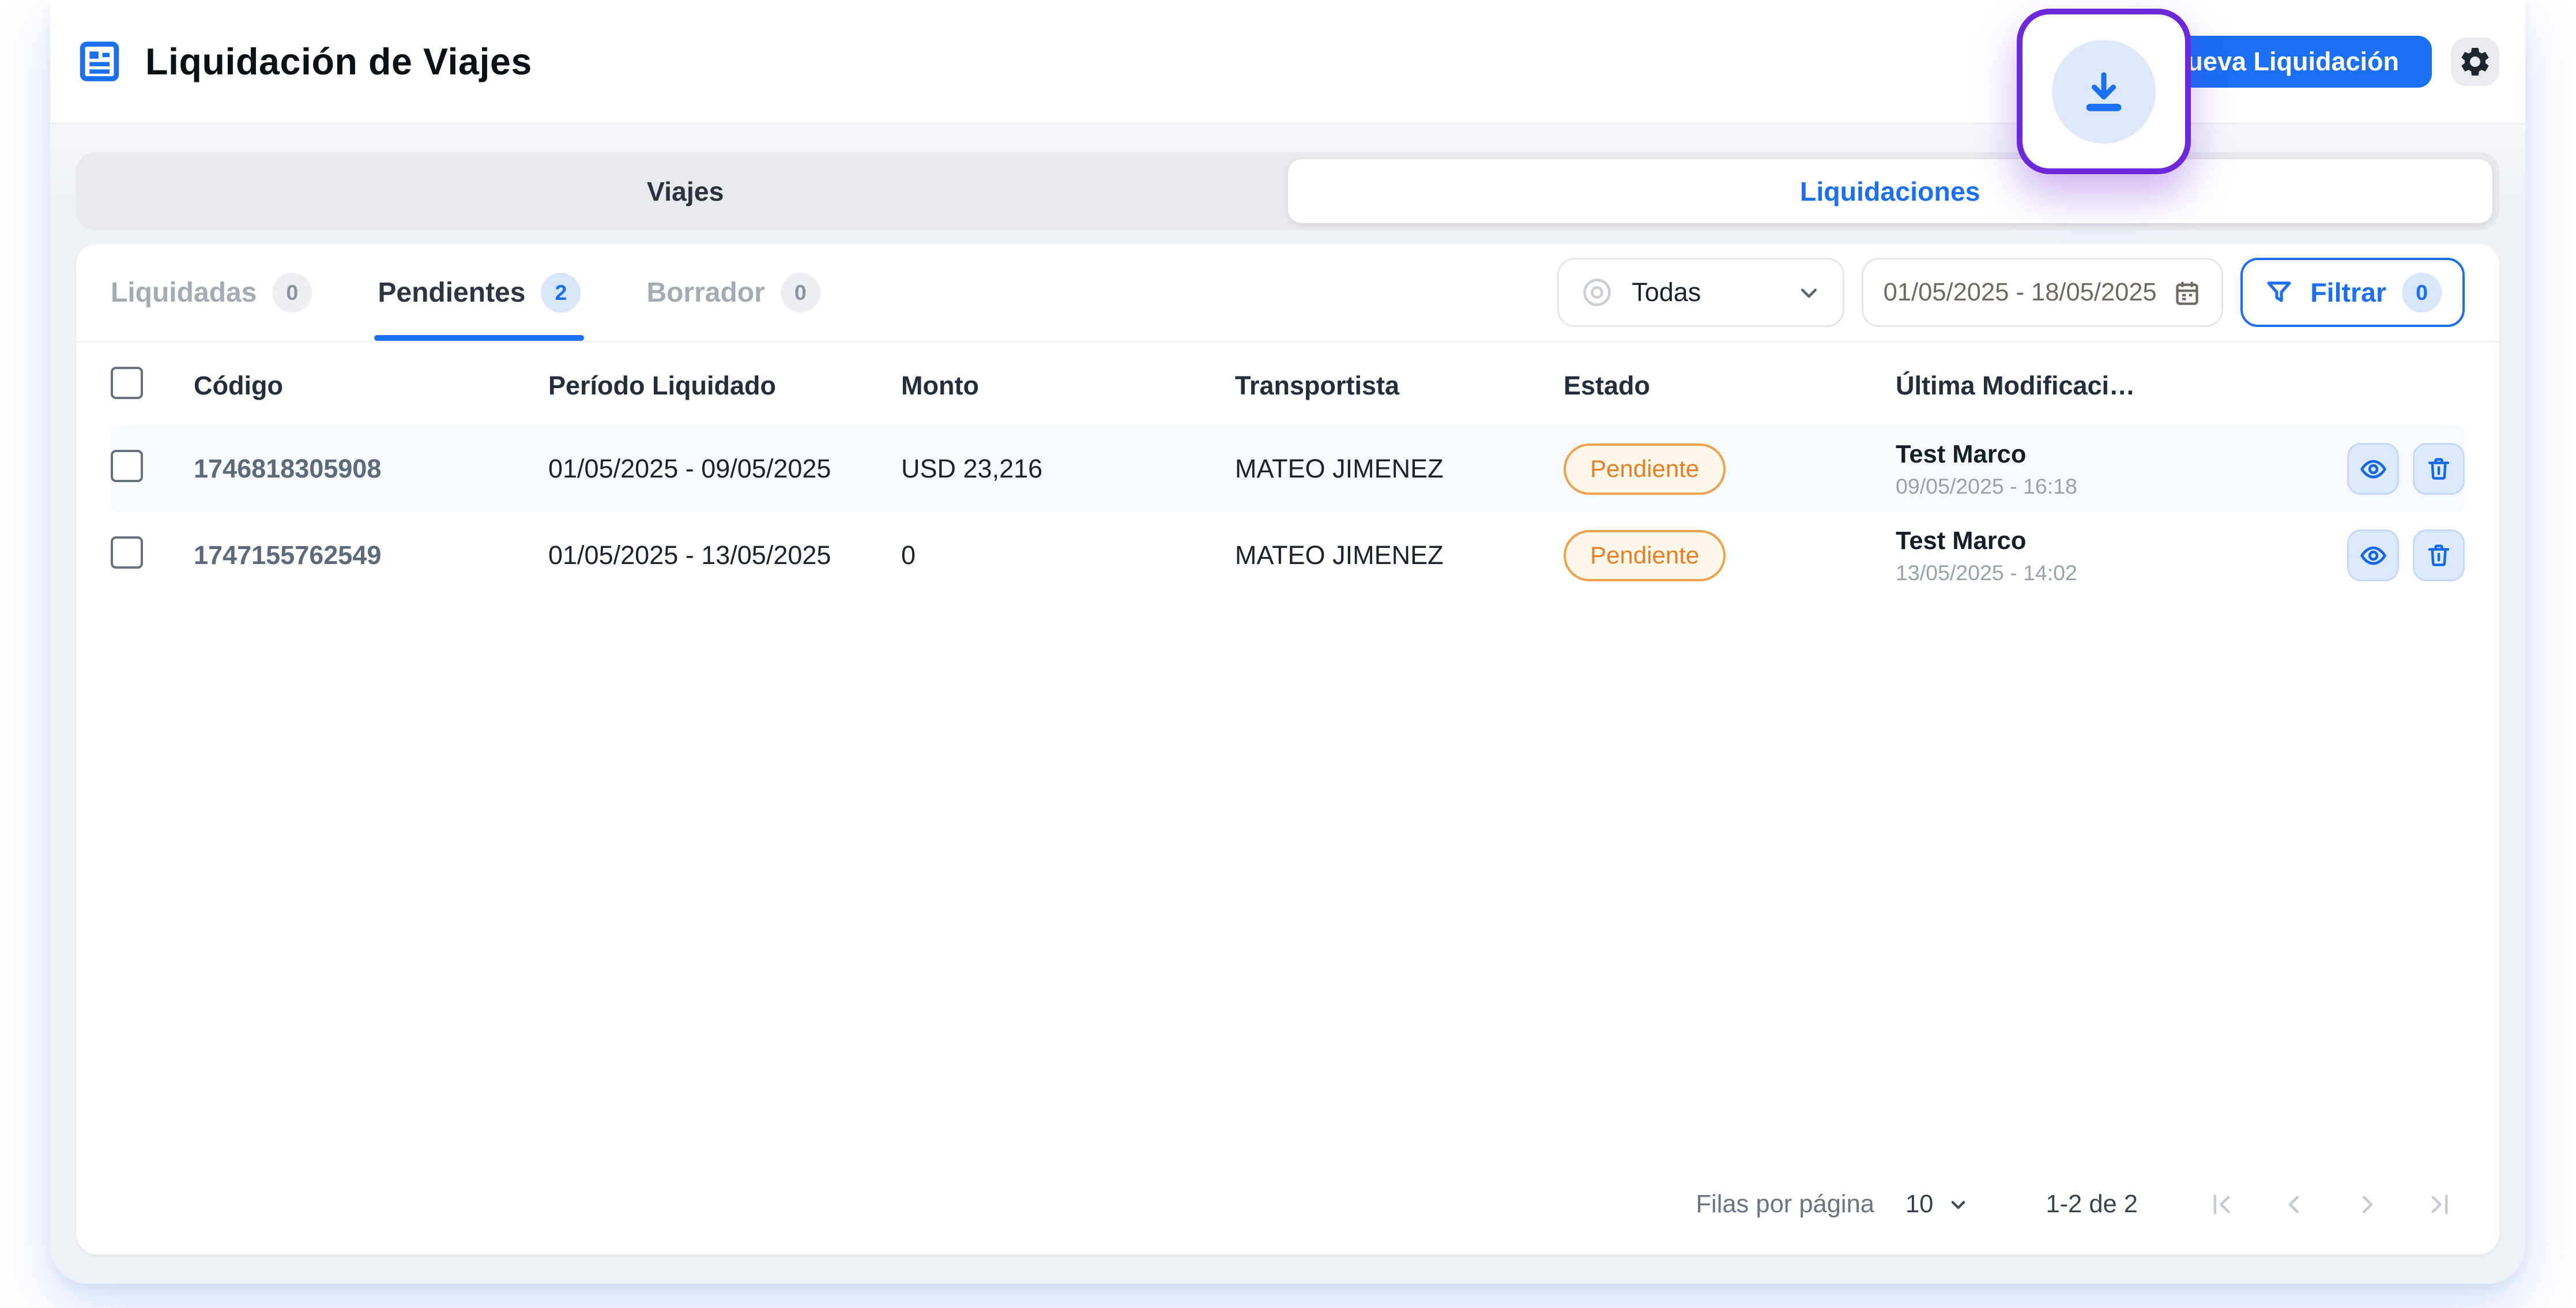 This screenshot has width=2576, height=1308. I want to click on chevron-left-icon, so click(2294, 1204).